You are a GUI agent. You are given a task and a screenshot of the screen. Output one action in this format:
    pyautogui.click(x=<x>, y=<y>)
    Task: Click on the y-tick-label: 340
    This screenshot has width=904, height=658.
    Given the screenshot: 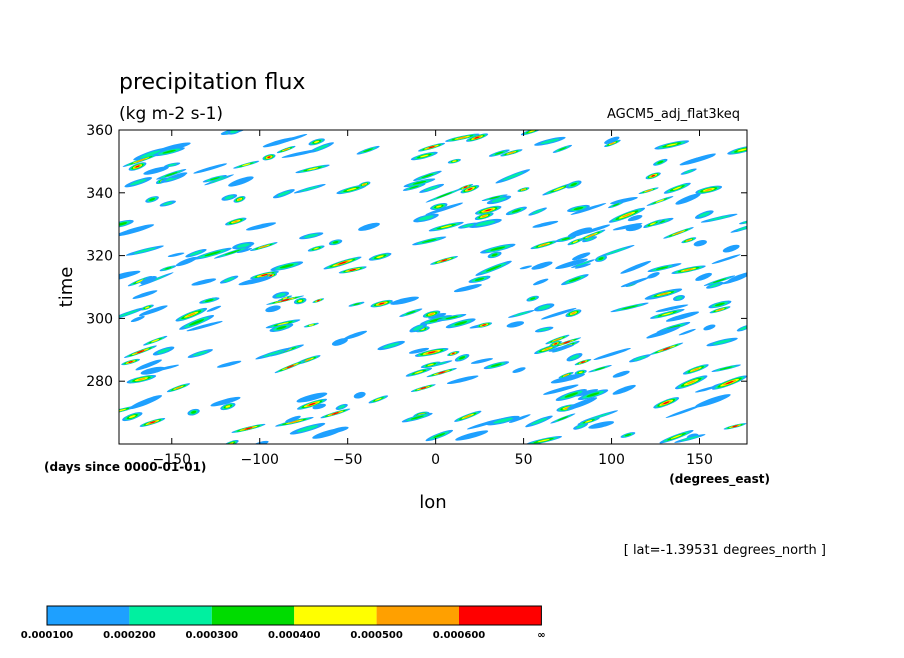 What is the action you would take?
    pyautogui.click(x=99, y=194)
    